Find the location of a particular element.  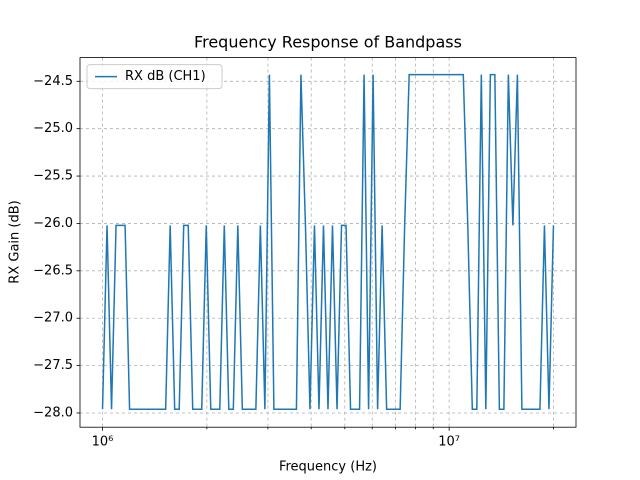

chart-title: Frequency Response of Bandpass is located at coordinates (328, 42).